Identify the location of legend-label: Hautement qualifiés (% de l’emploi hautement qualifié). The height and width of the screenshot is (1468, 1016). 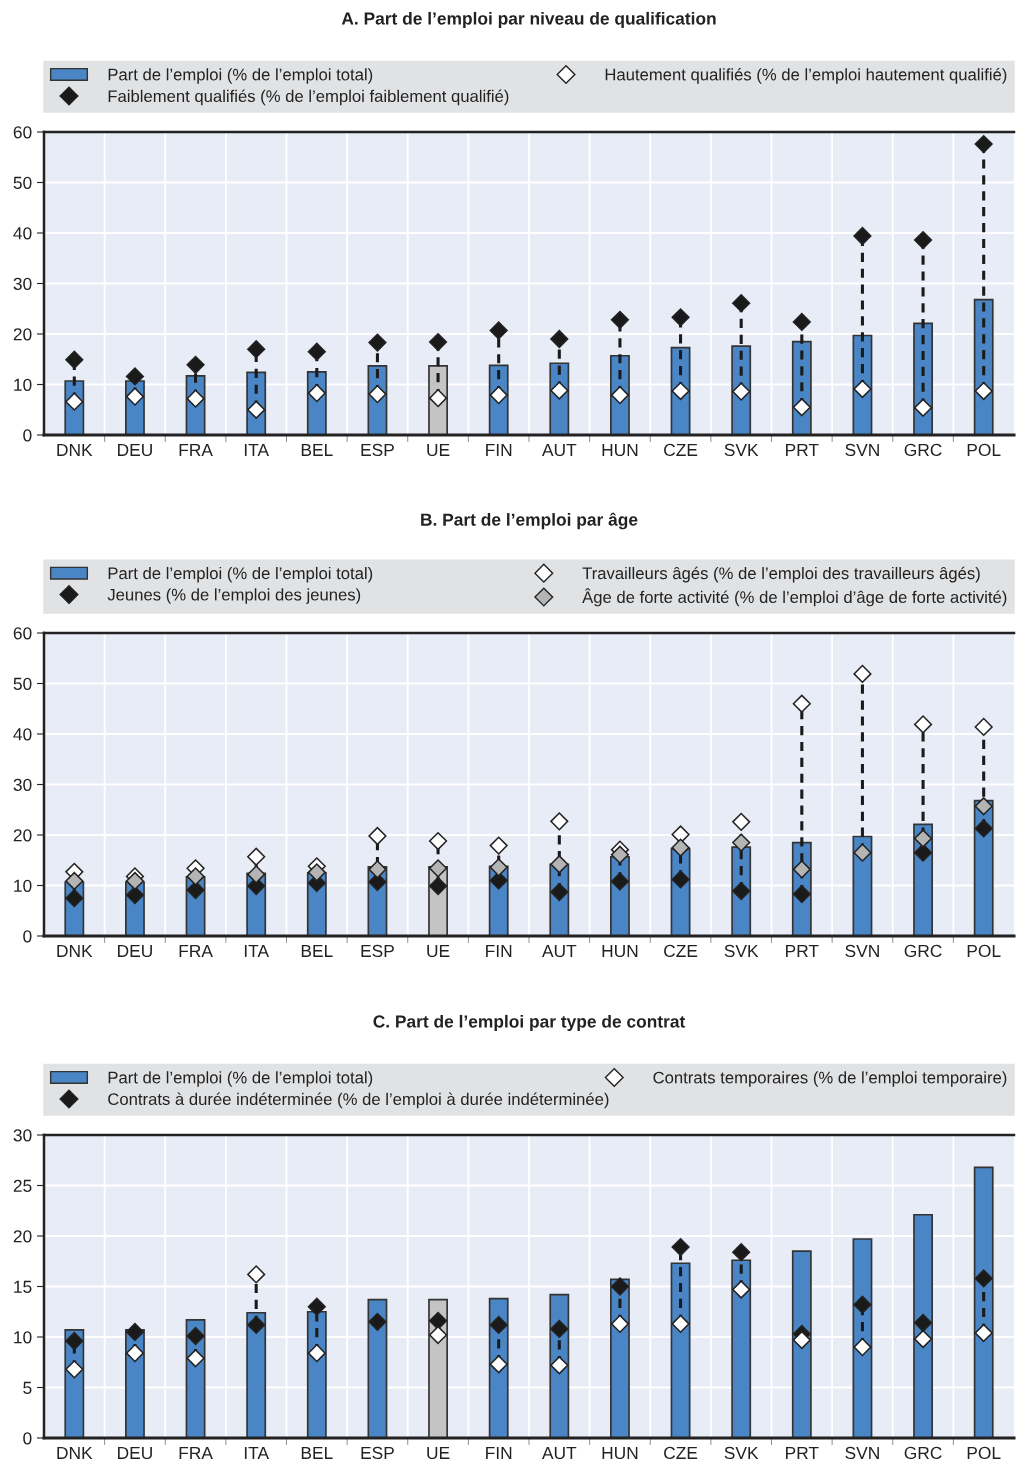
(806, 76).